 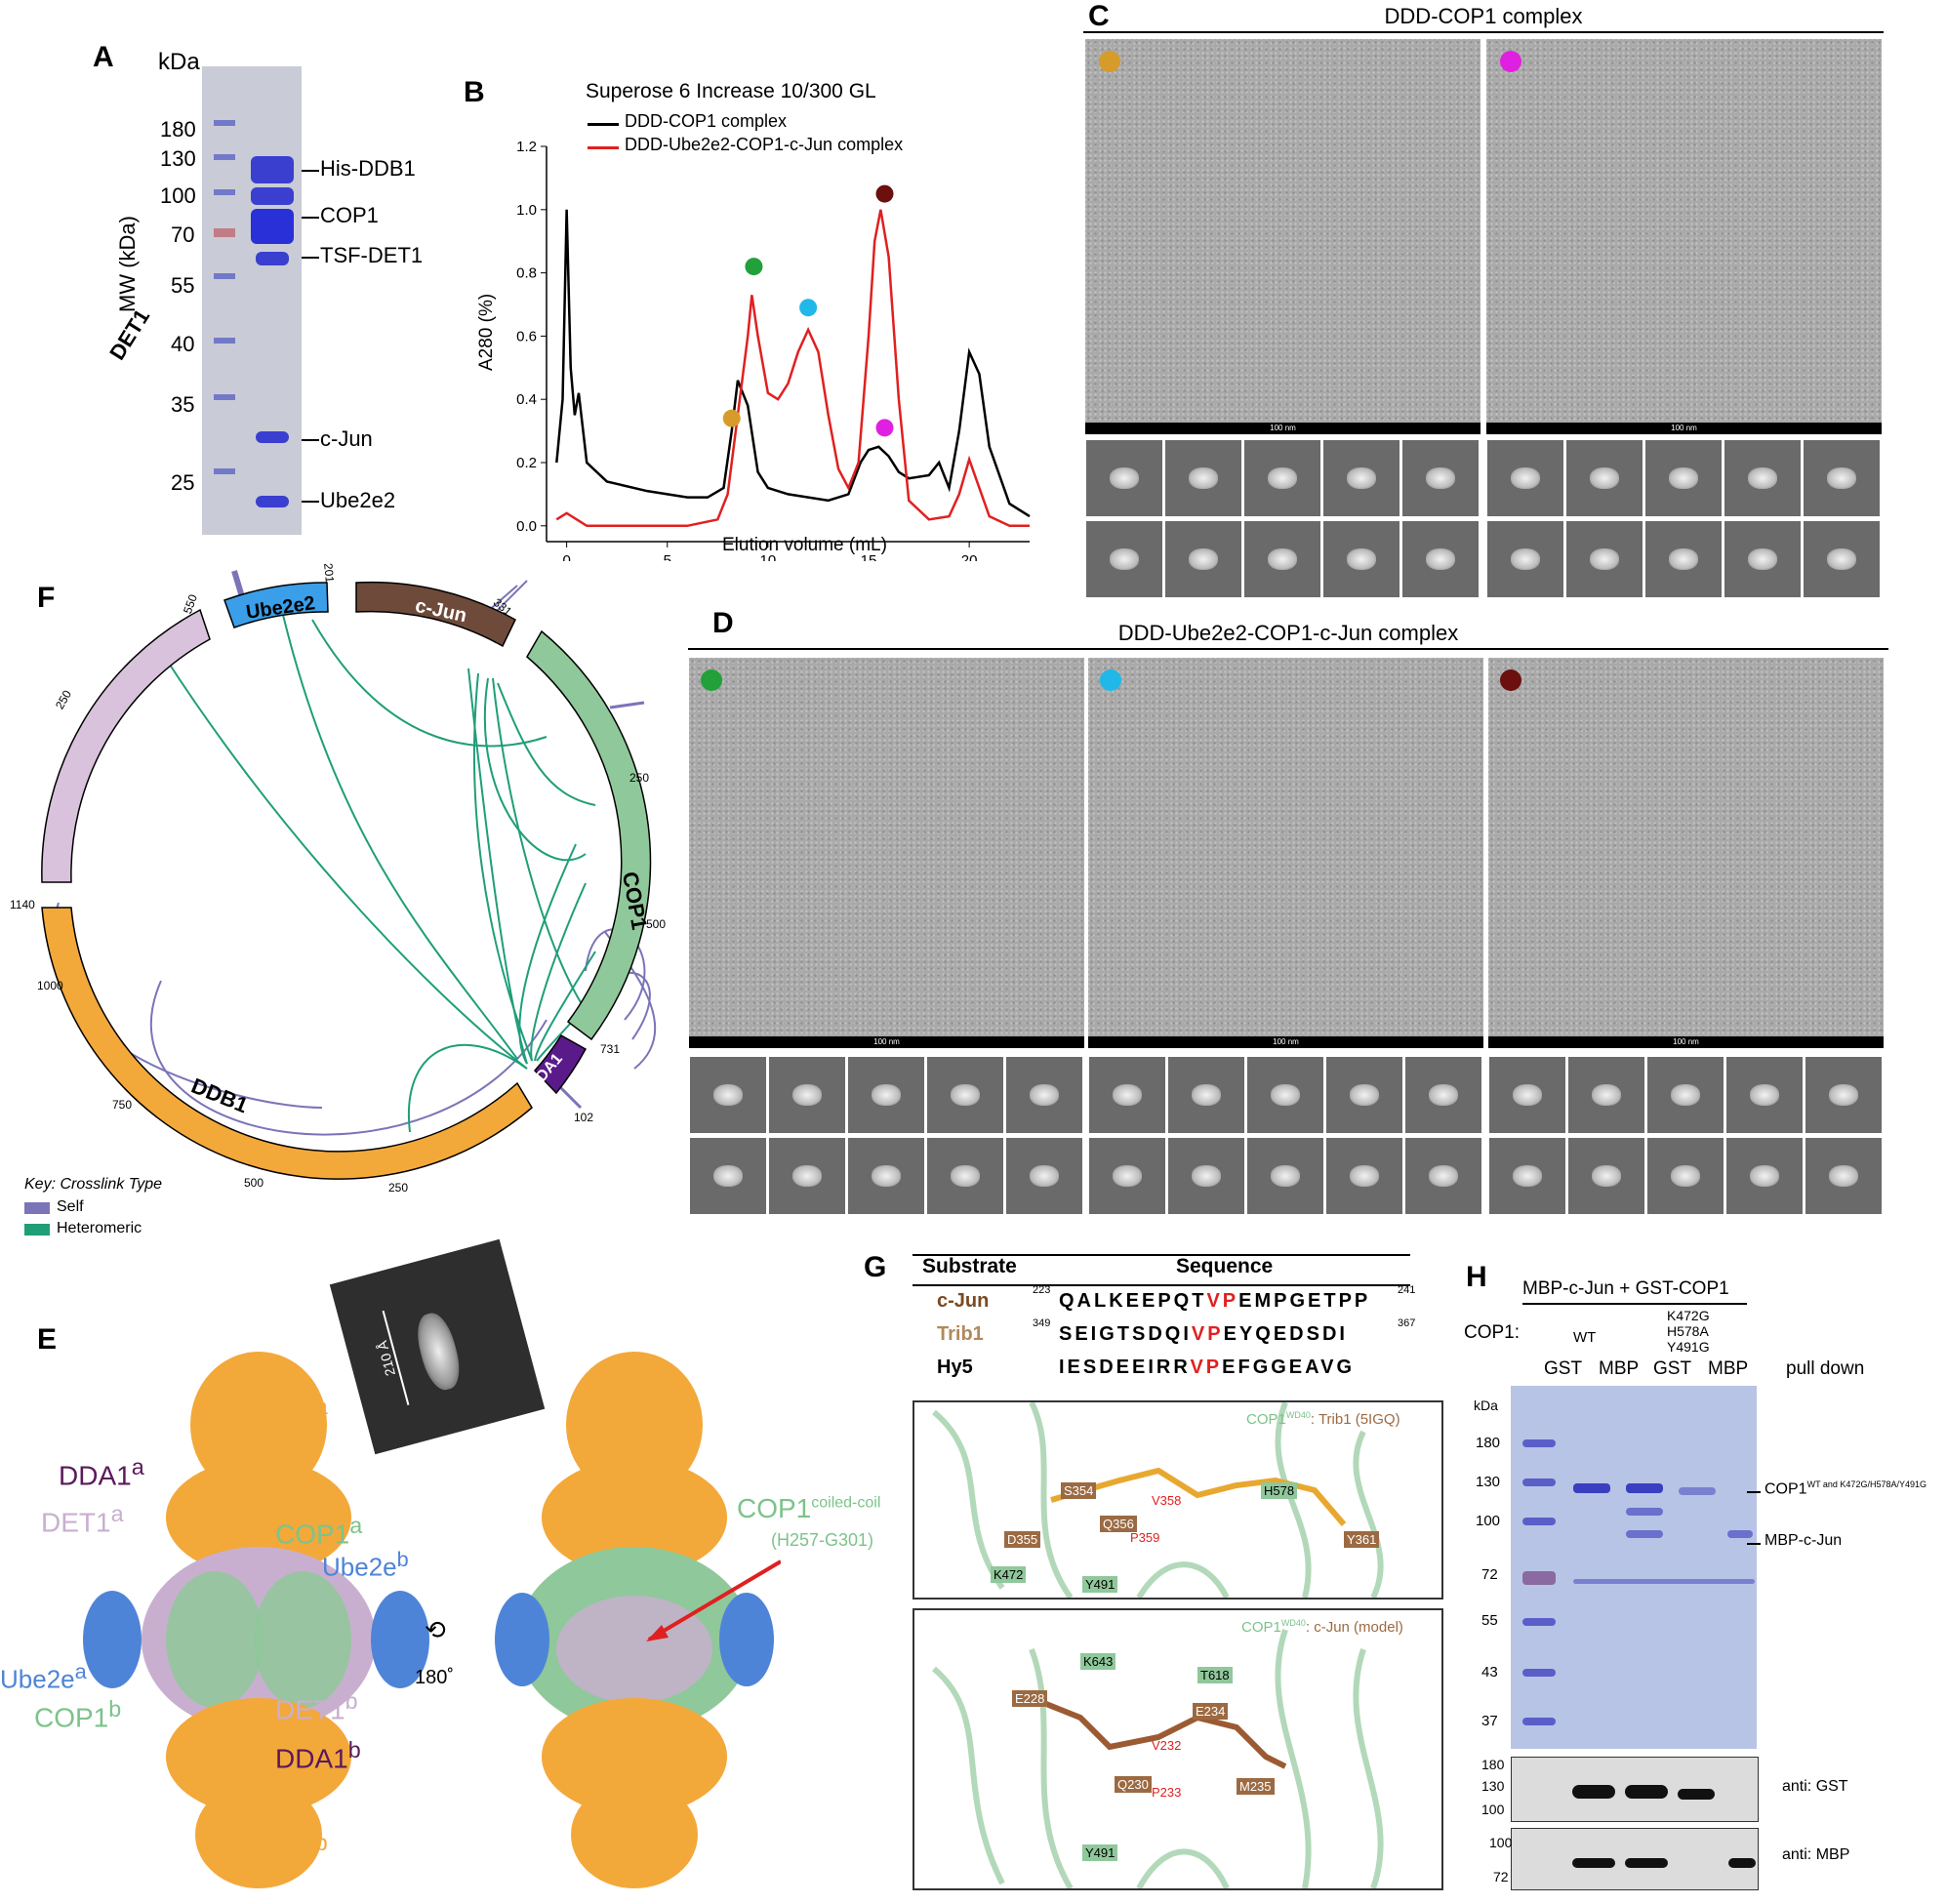 I want to click on tick-500-ddb1: 500, so click(x=254, y=1183).